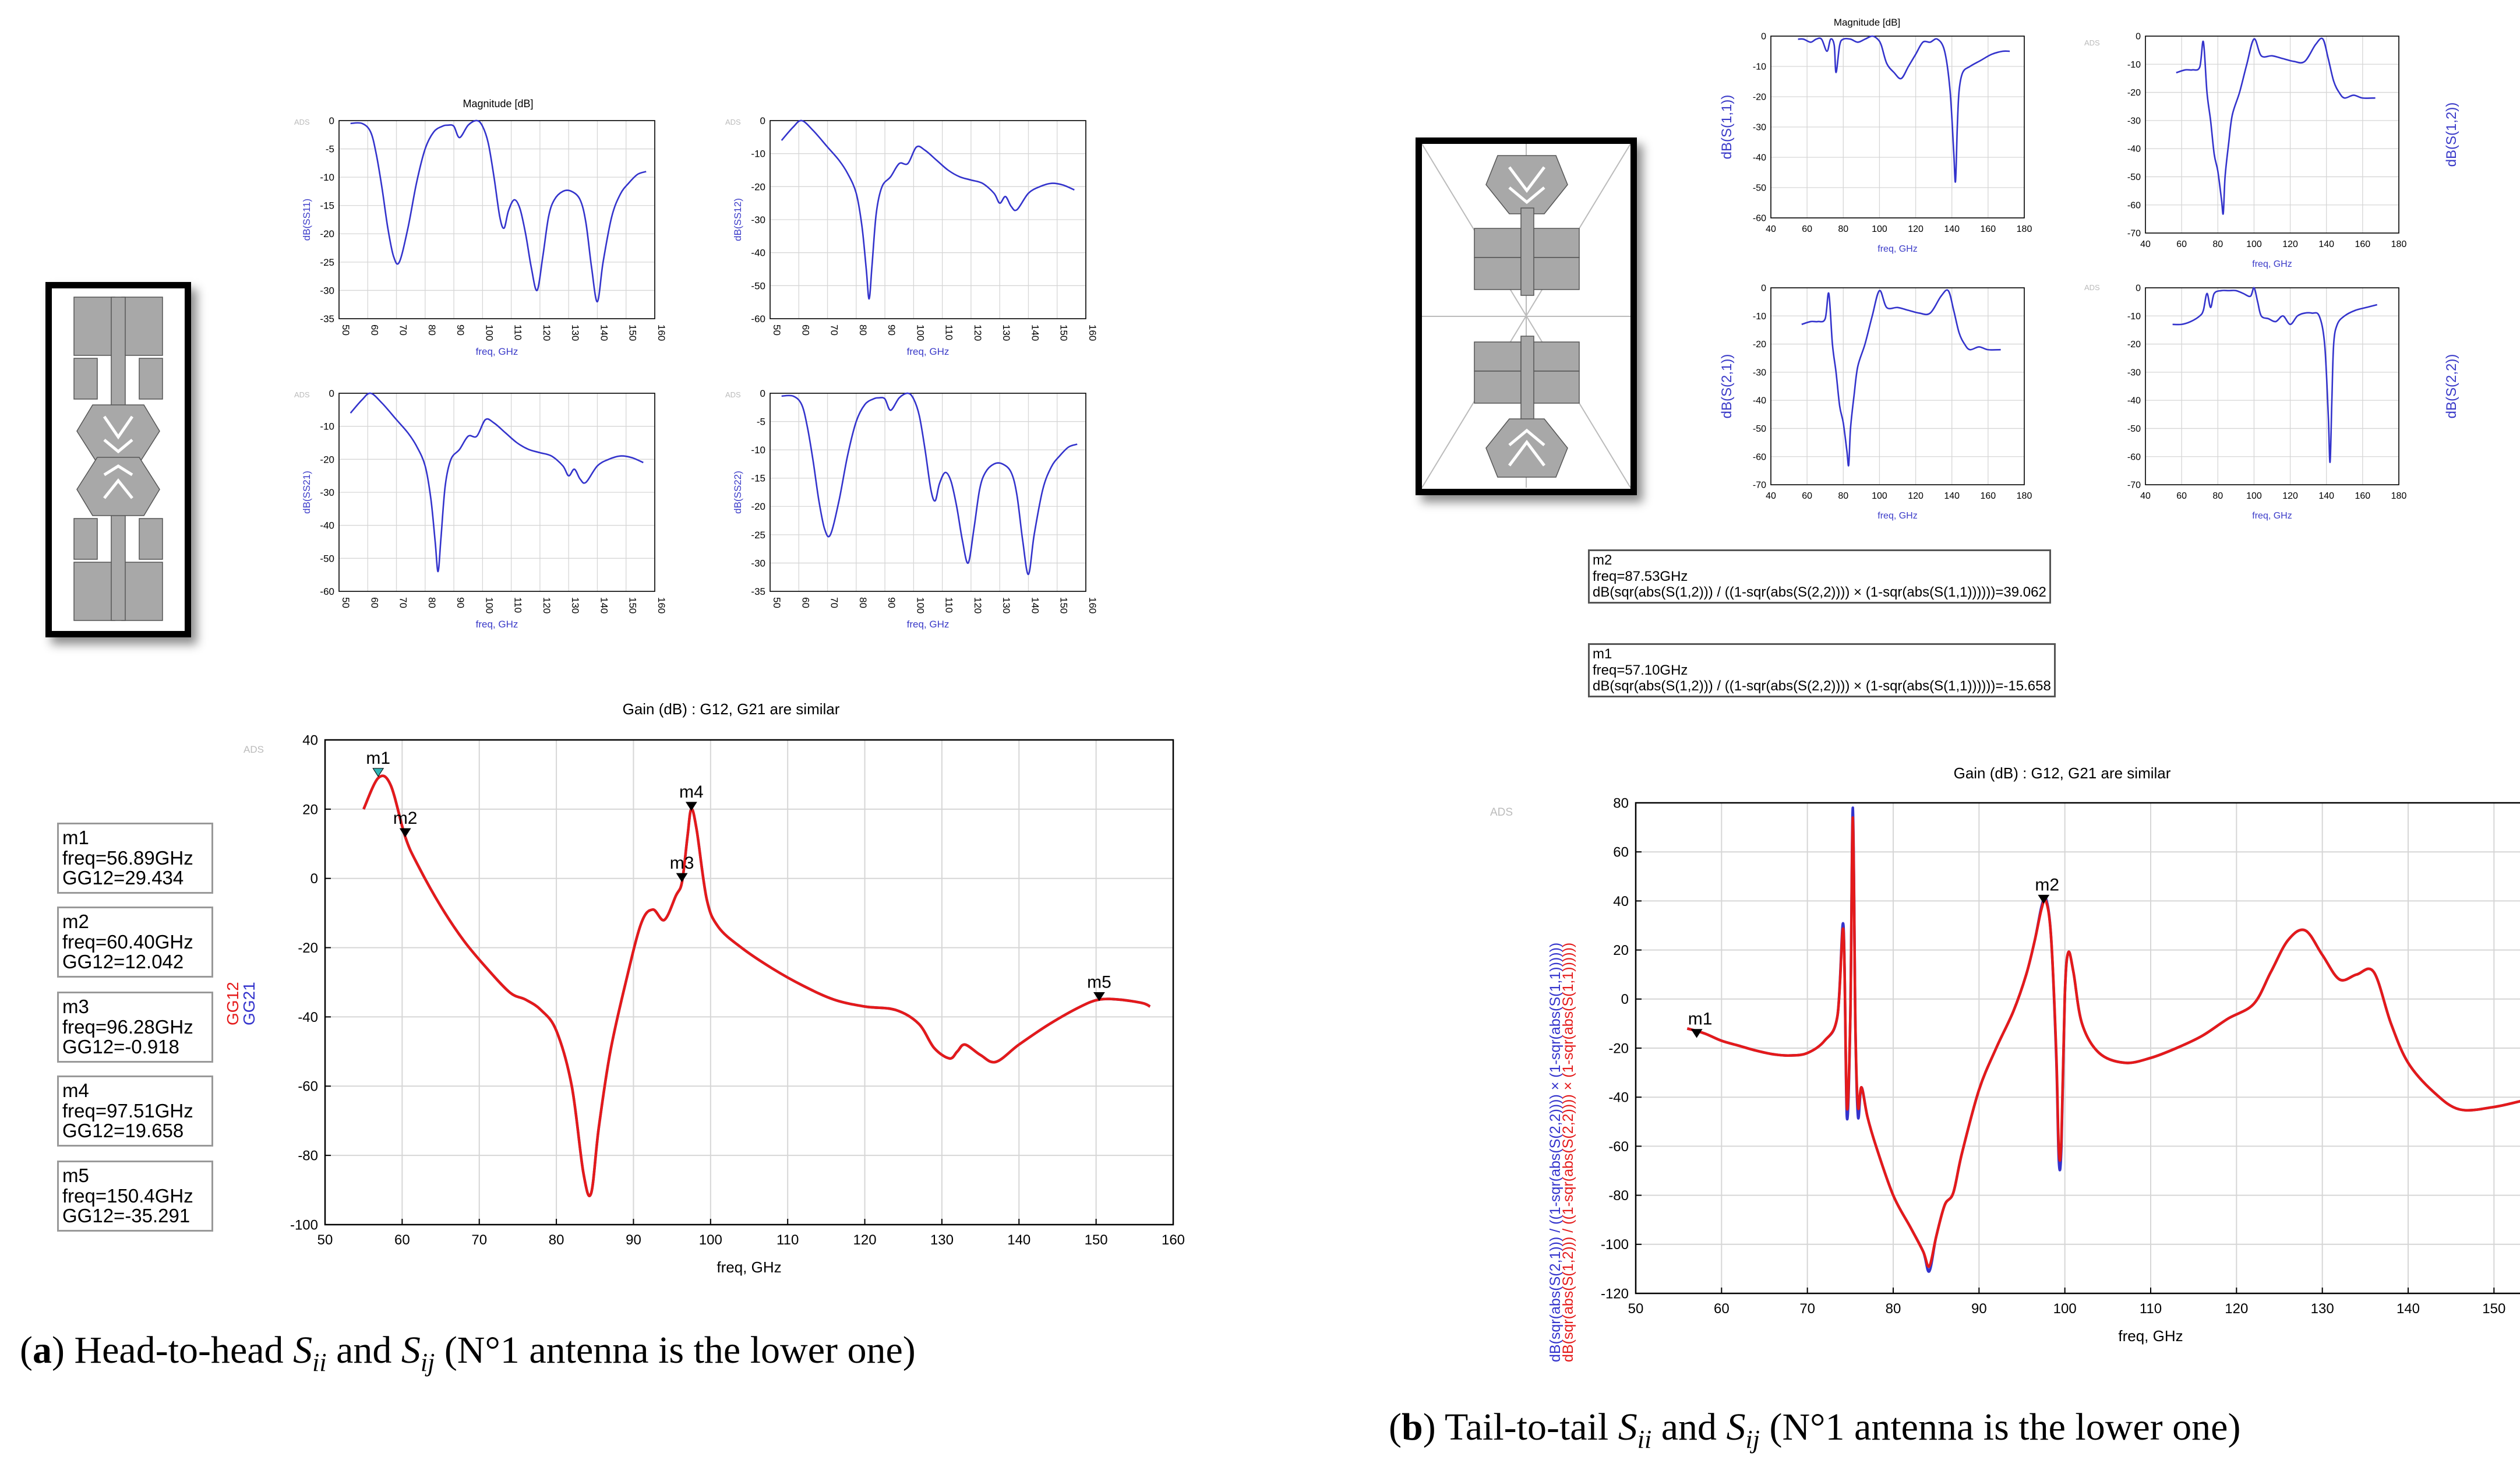 The image size is (2520, 1467). What do you see at coordinates (135, 942) in the screenshot?
I see `marker-readout-m2: m2 freq=60.40GHz GG12=12.042` at bounding box center [135, 942].